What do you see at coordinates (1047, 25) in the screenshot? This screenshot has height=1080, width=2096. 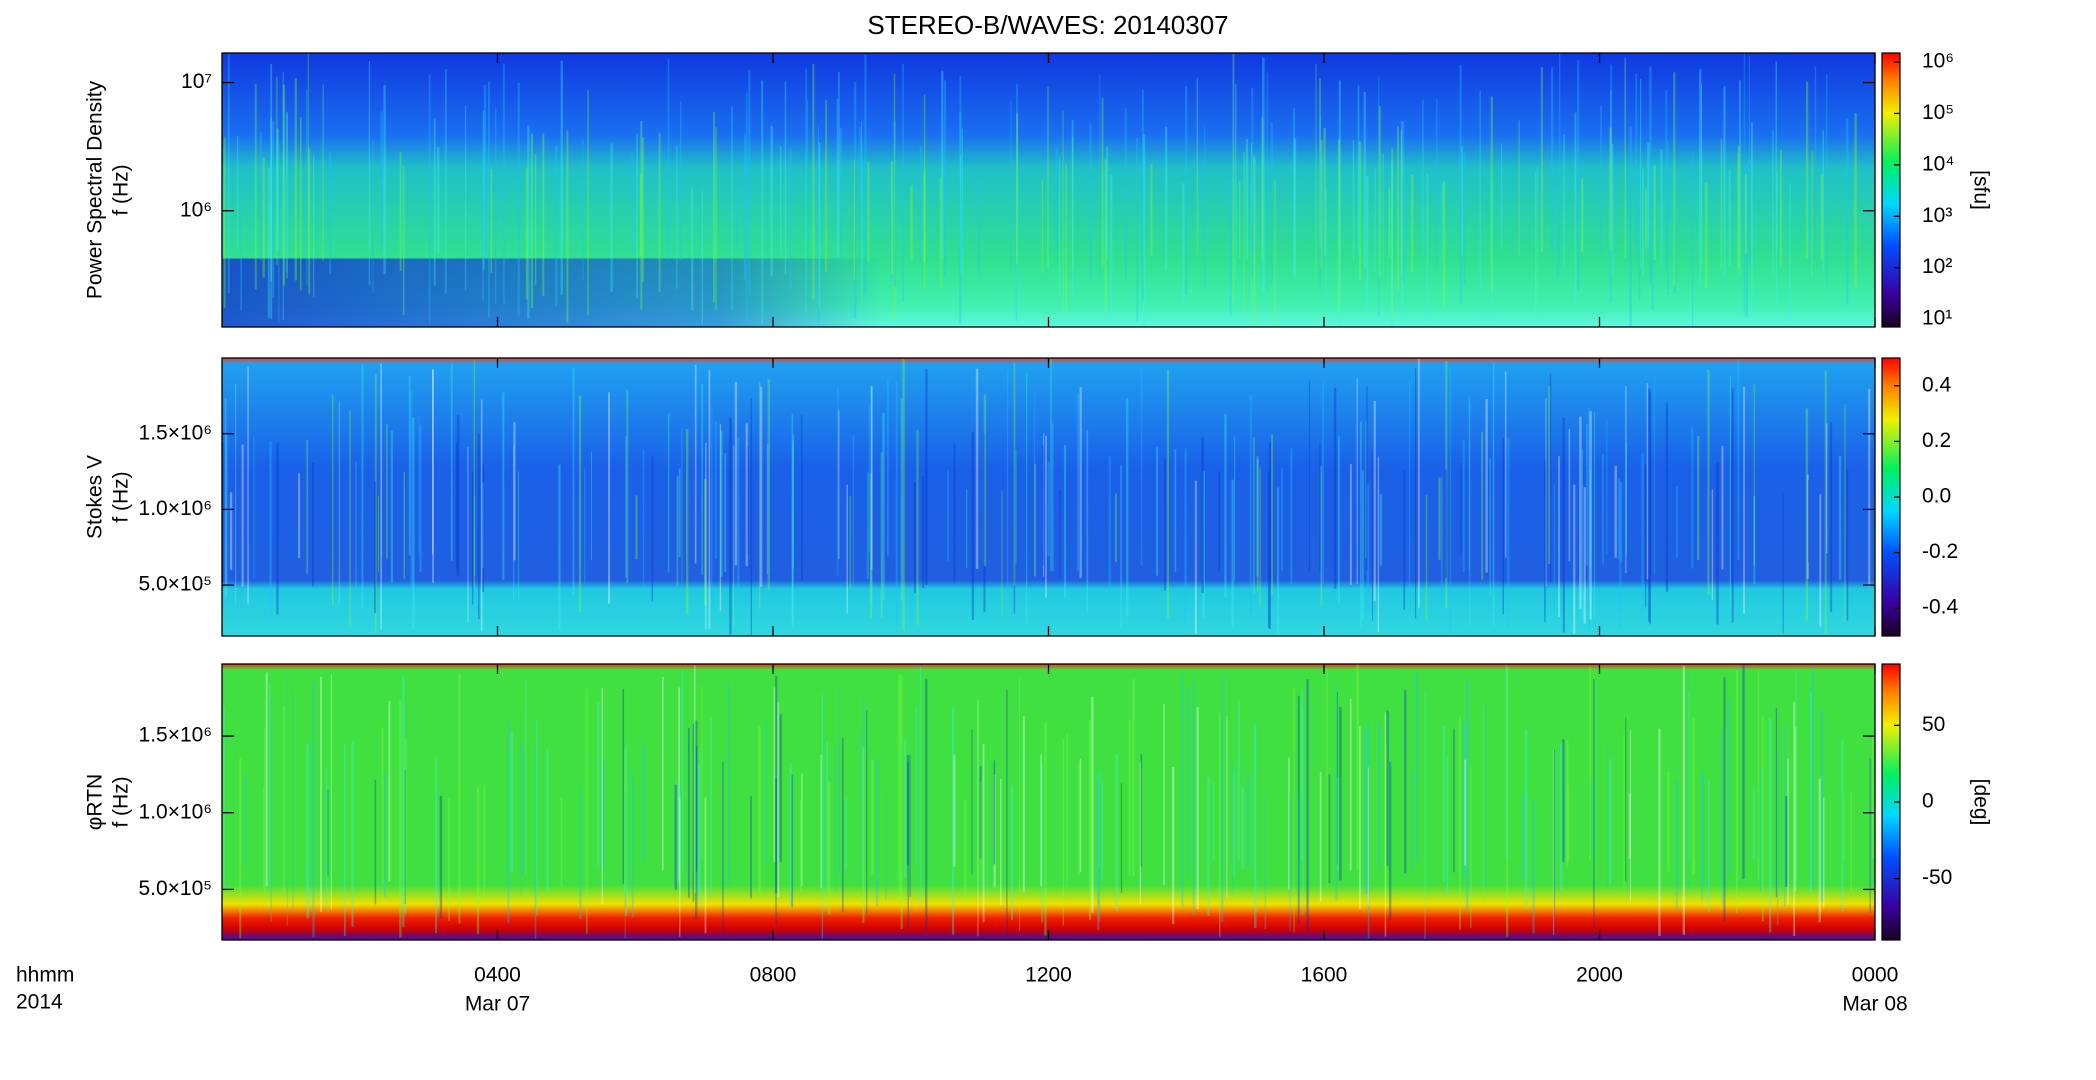 I see `chart-title: STEREO-B/WAVES: 20140307` at bounding box center [1047, 25].